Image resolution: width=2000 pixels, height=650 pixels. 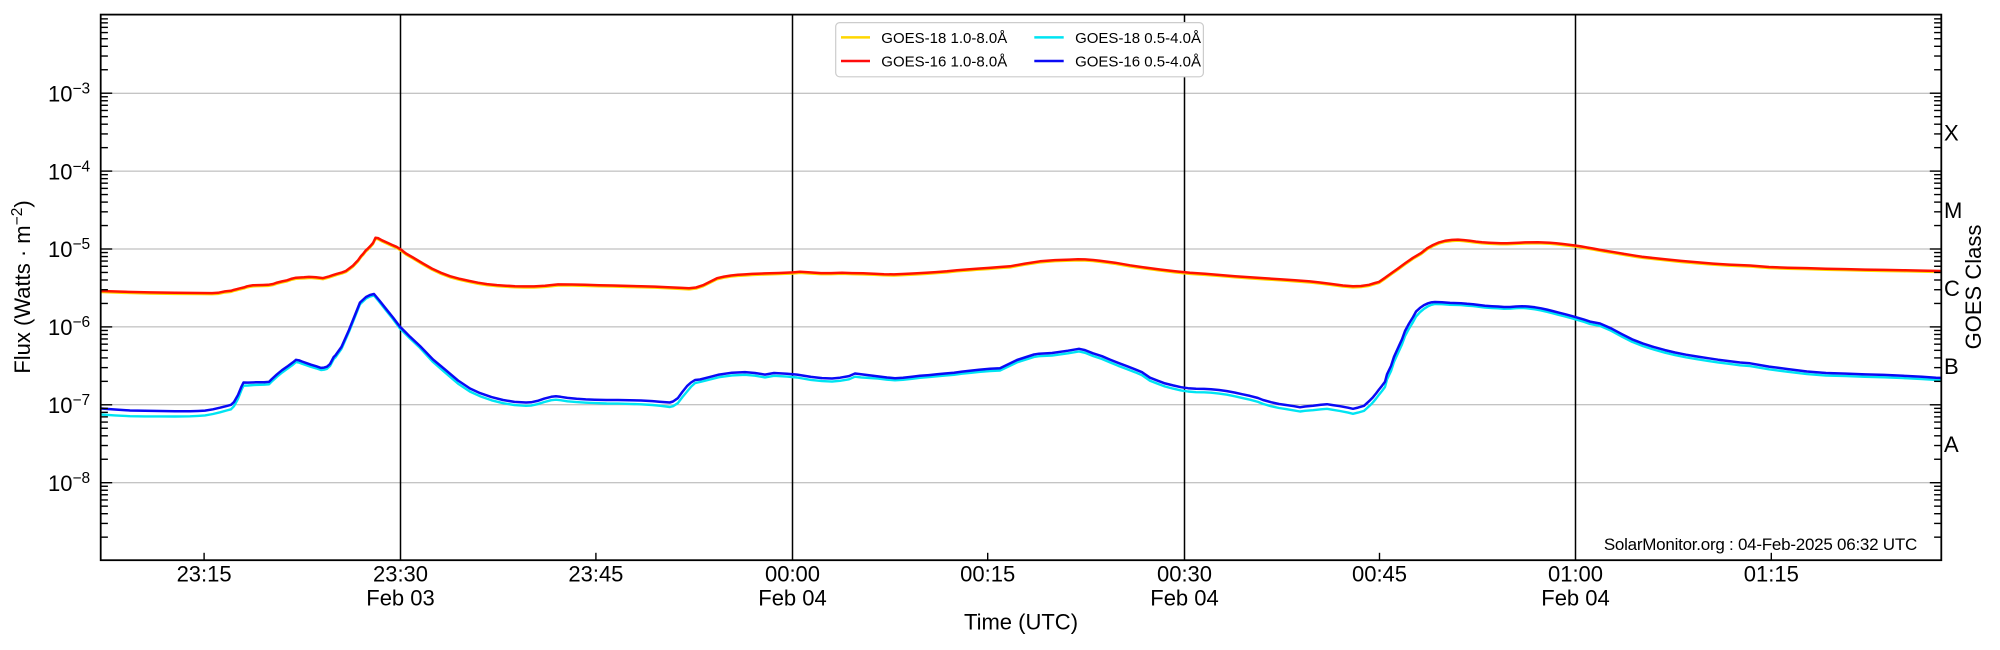 What do you see at coordinates (1951, 366) in the screenshot?
I see `svg-text: B` at bounding box center [1951, 366].